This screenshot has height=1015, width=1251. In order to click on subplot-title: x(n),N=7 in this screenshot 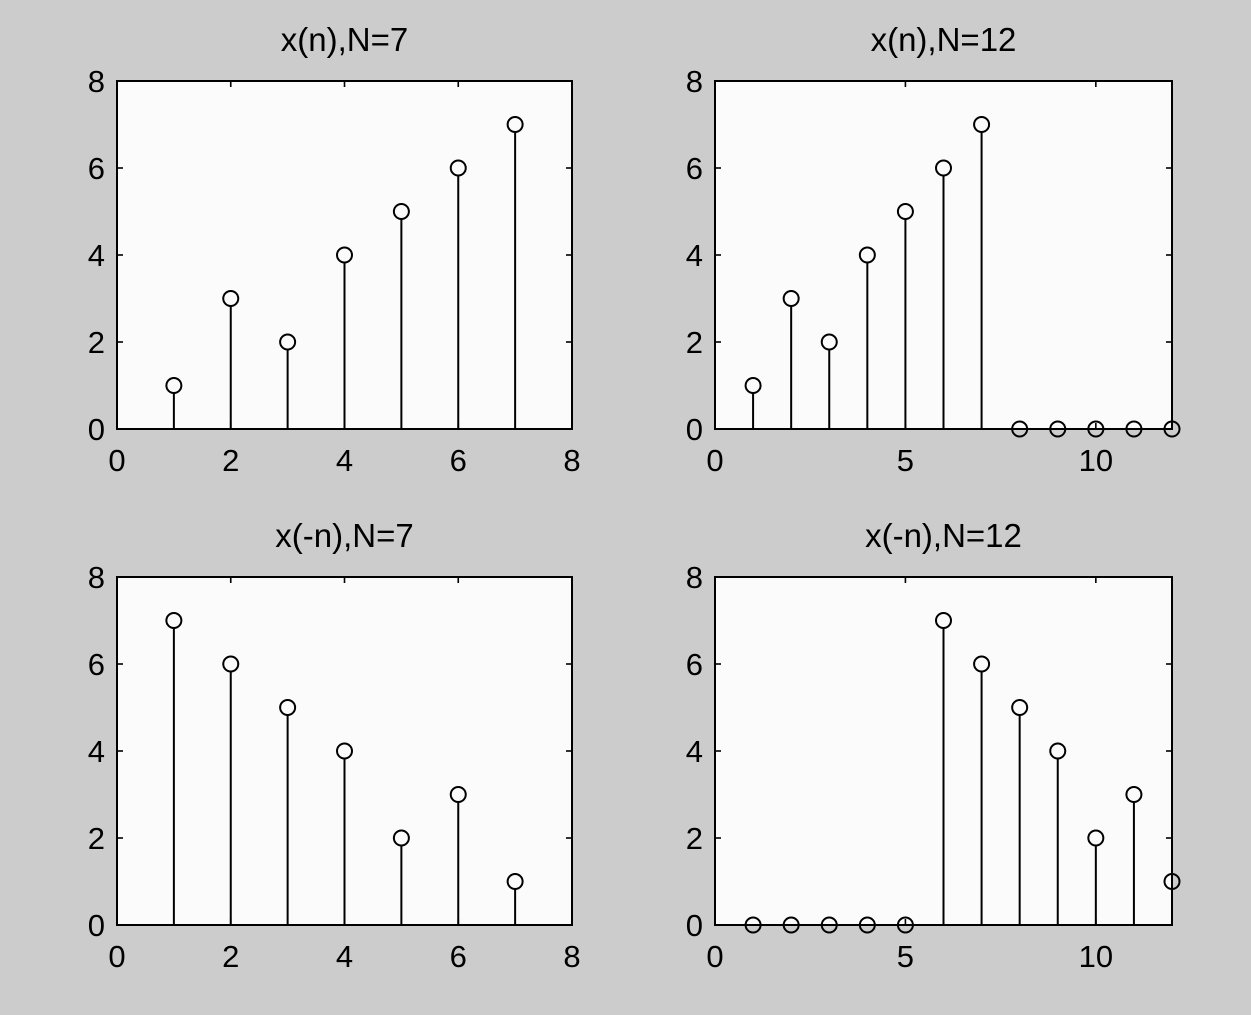, I will do `click(344, 39)`.